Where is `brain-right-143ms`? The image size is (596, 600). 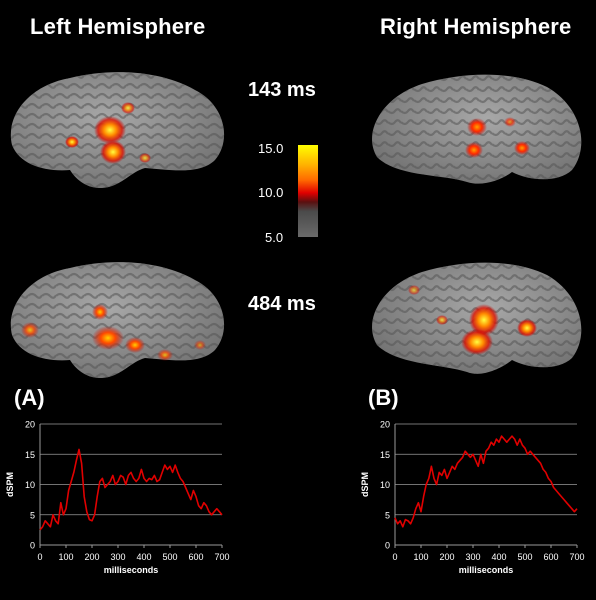
brain-right-143ms is located at coordinates (477, 129).